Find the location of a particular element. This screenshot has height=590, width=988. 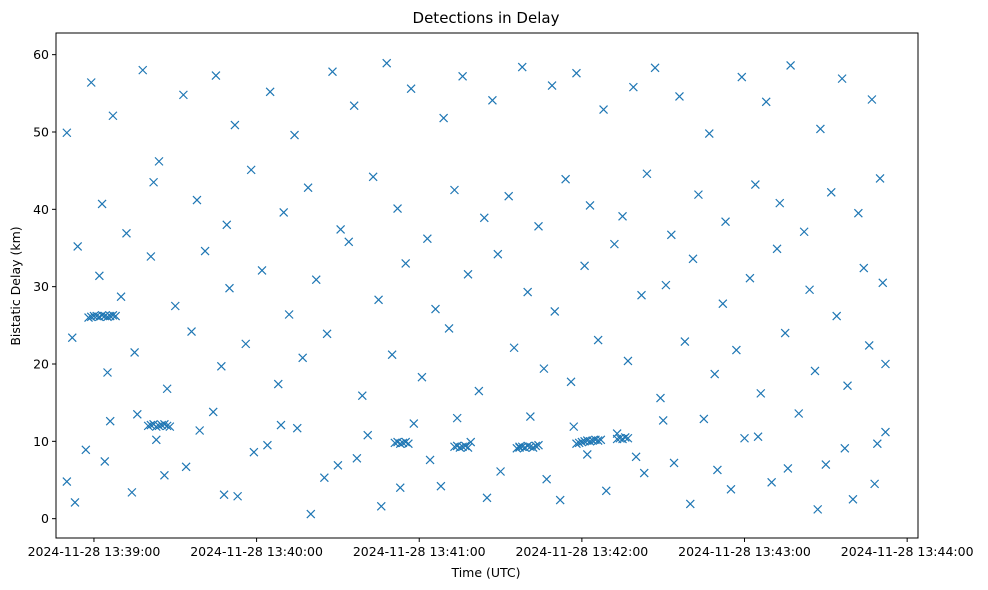

x-tick-label: 2024-11-28 13:40:00 is located at coordinates (256, 551).